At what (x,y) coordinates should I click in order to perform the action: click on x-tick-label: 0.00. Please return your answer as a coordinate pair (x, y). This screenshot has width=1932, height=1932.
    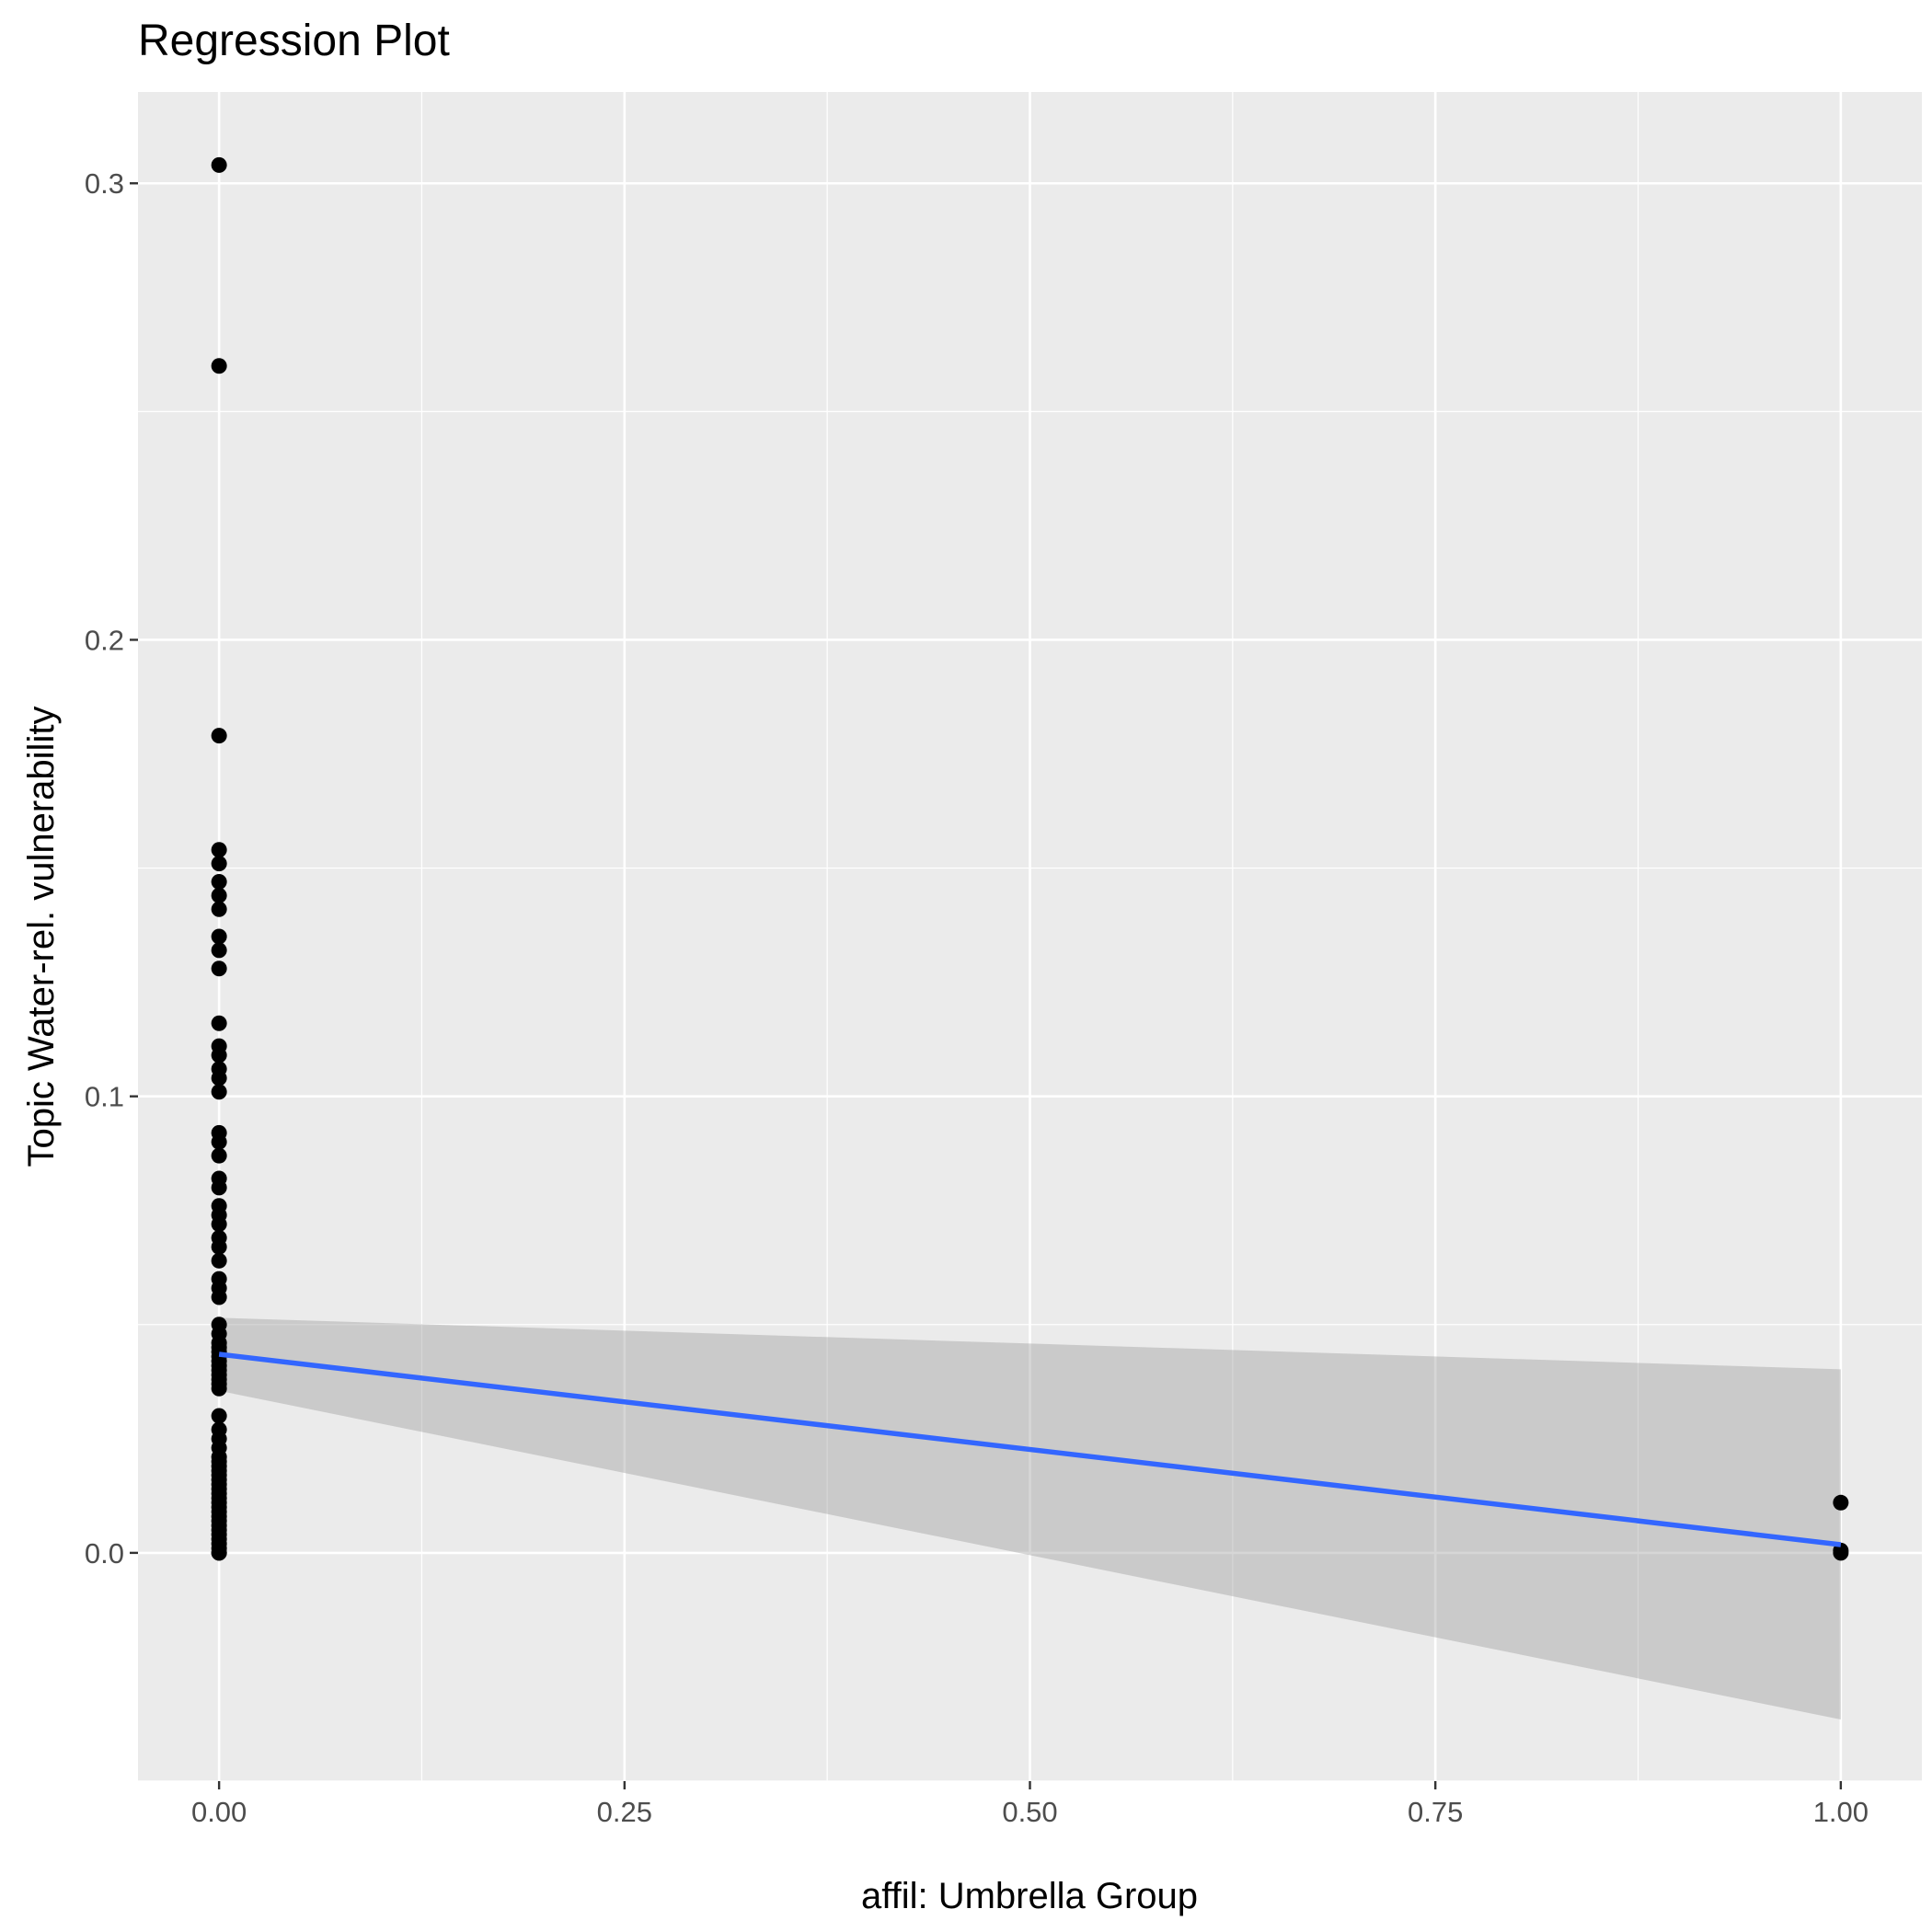
    Looking at the image, I should click on (219, 1812).